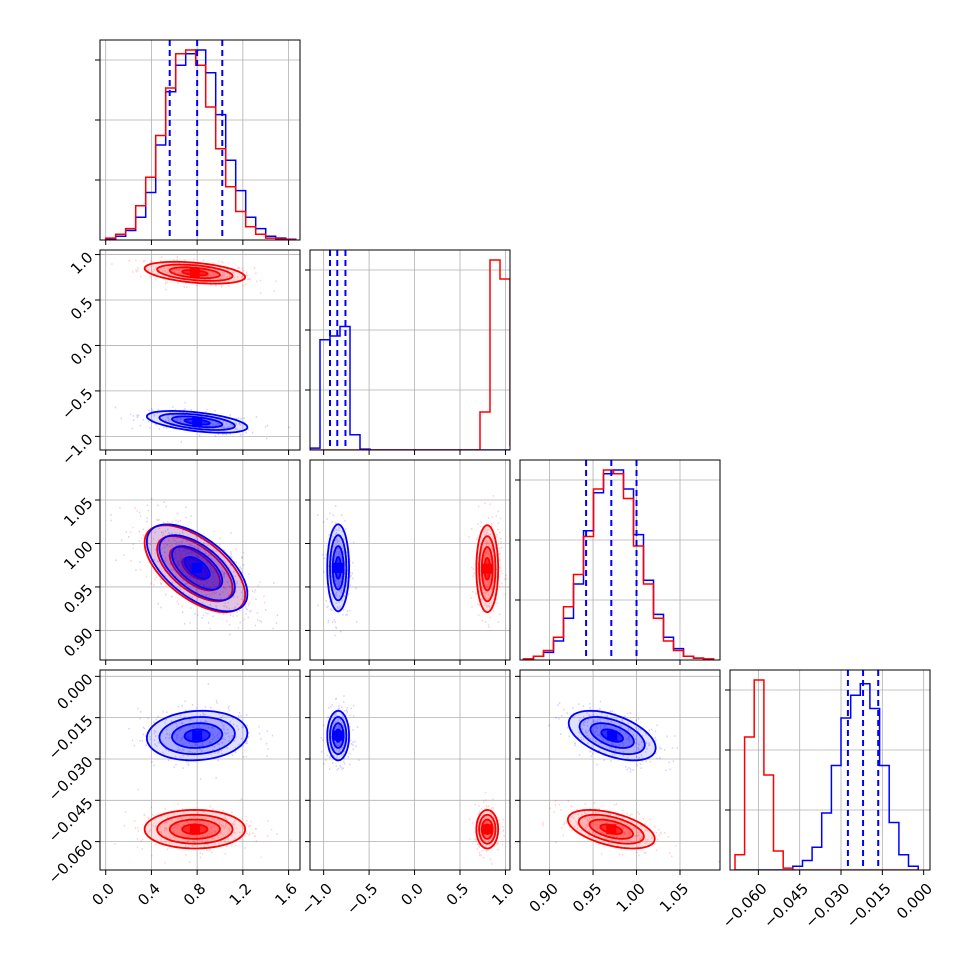 The width and height of the screenshot is (970, 970). I want to click on x-tick-label: 0.95, so click(587, 898).